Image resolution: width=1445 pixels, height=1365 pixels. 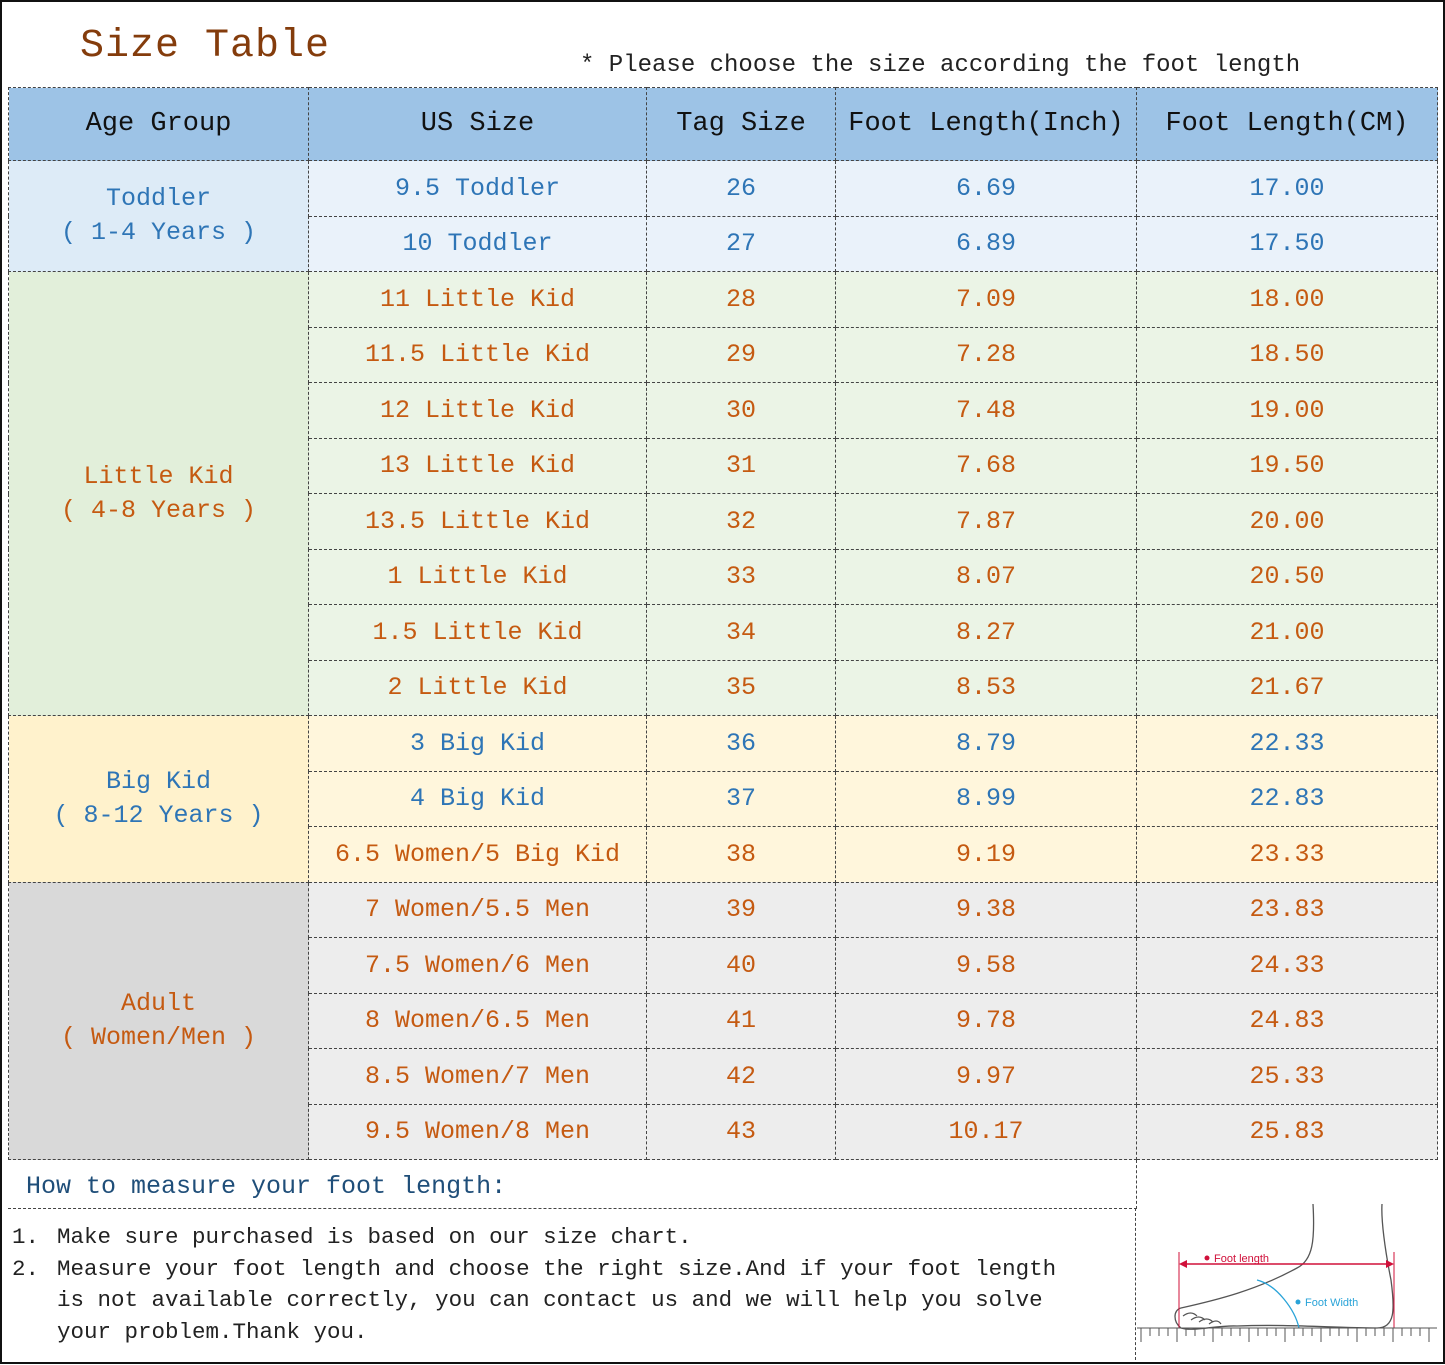 I want to click on tag-size-cell: 31, so click(x=741, y=465).